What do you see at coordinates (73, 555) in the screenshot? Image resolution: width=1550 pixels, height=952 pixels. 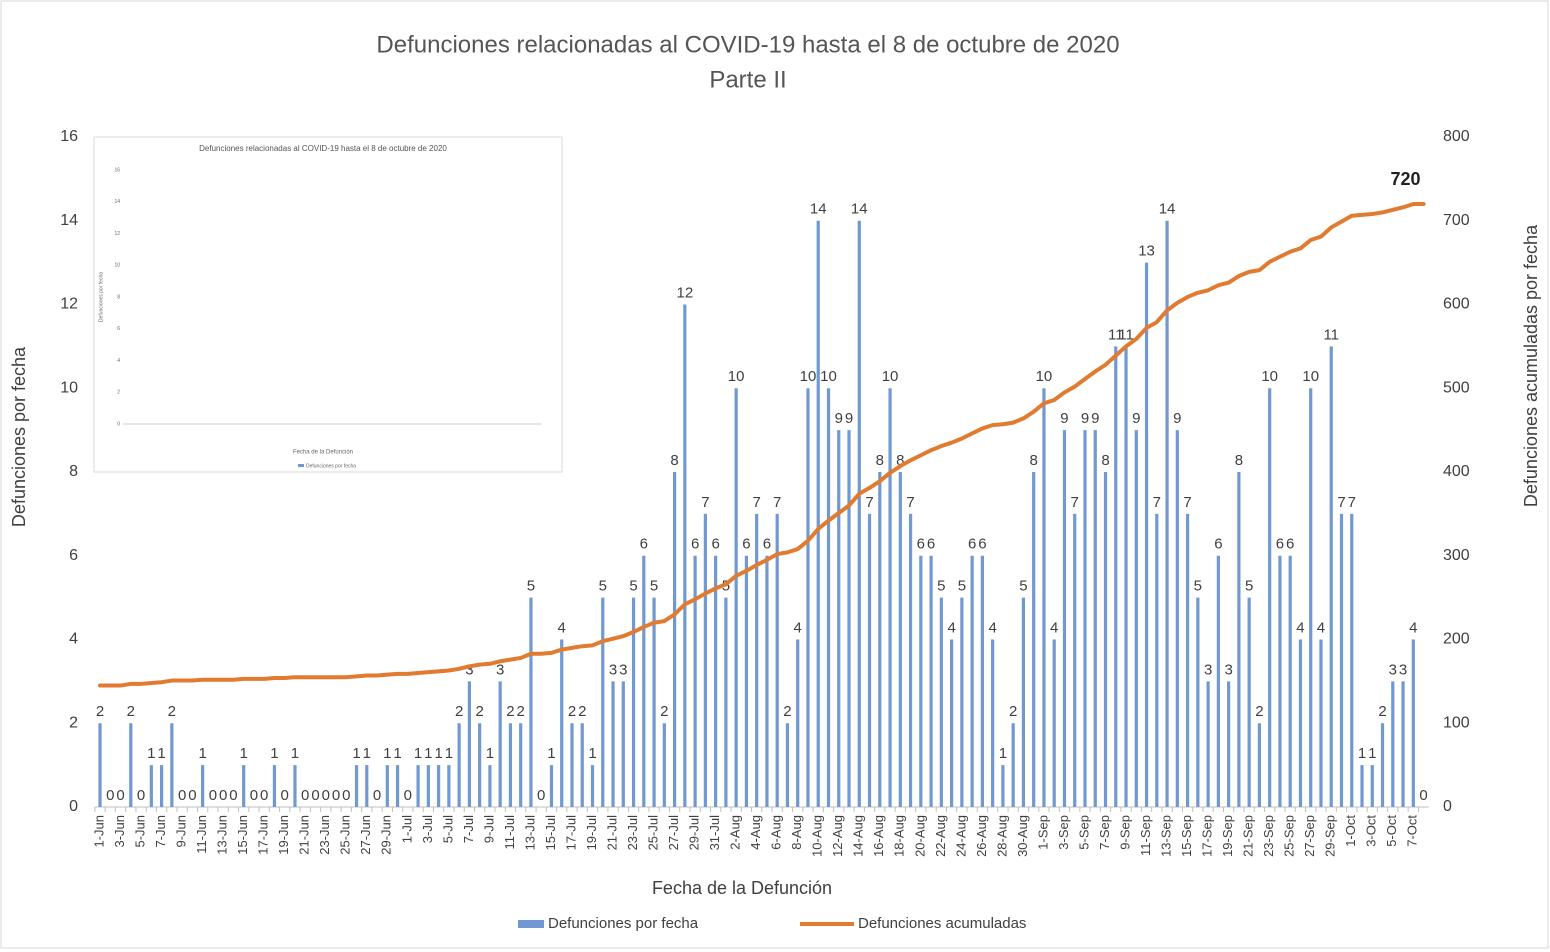 I see `y-tick-label: 6` at bounding box center [73, 555].